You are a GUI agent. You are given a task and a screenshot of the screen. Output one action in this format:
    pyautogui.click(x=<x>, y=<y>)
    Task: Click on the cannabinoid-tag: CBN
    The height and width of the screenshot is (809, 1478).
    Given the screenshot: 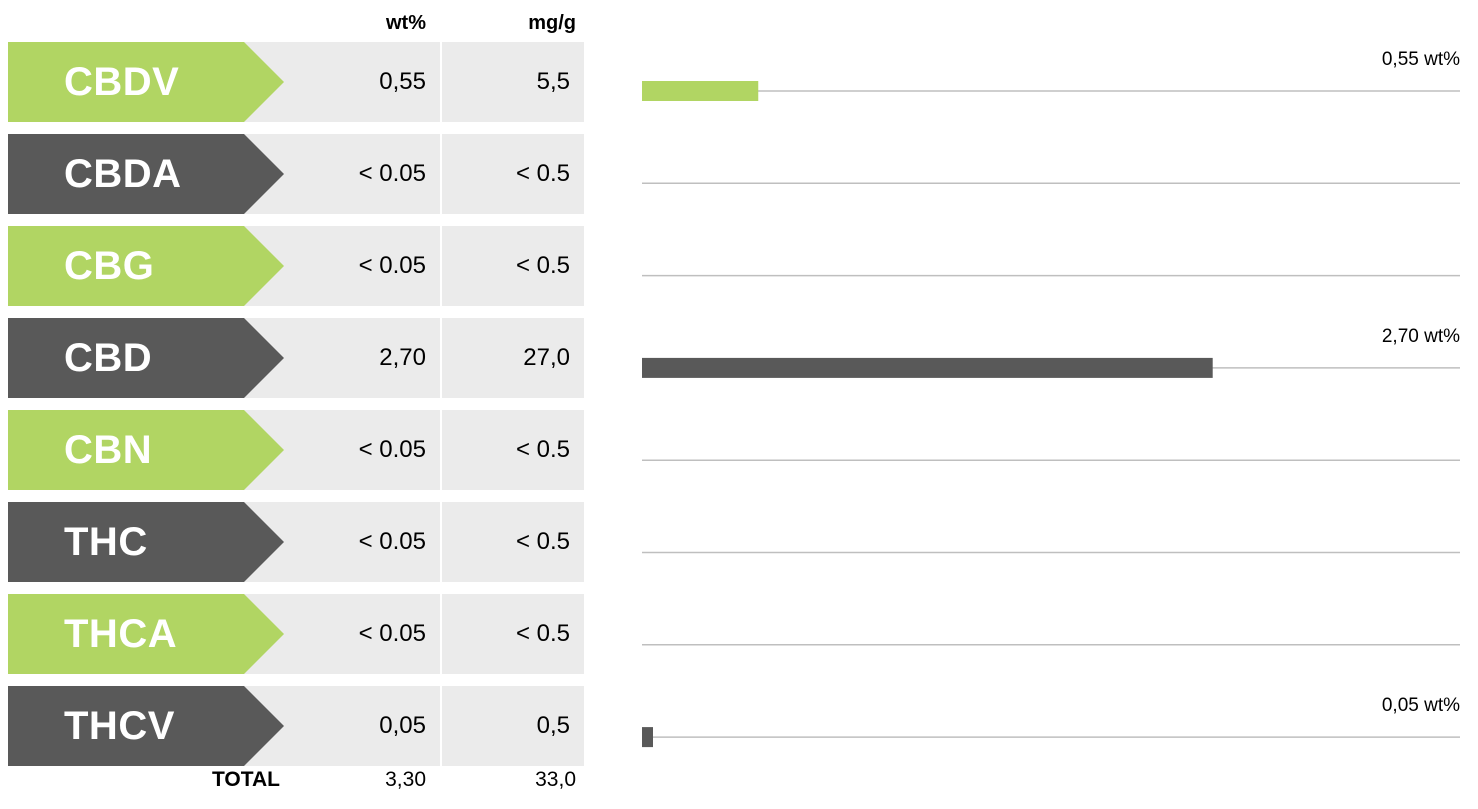 What is the action you would take?
    pyautogui.click(x=146, y=450)
    